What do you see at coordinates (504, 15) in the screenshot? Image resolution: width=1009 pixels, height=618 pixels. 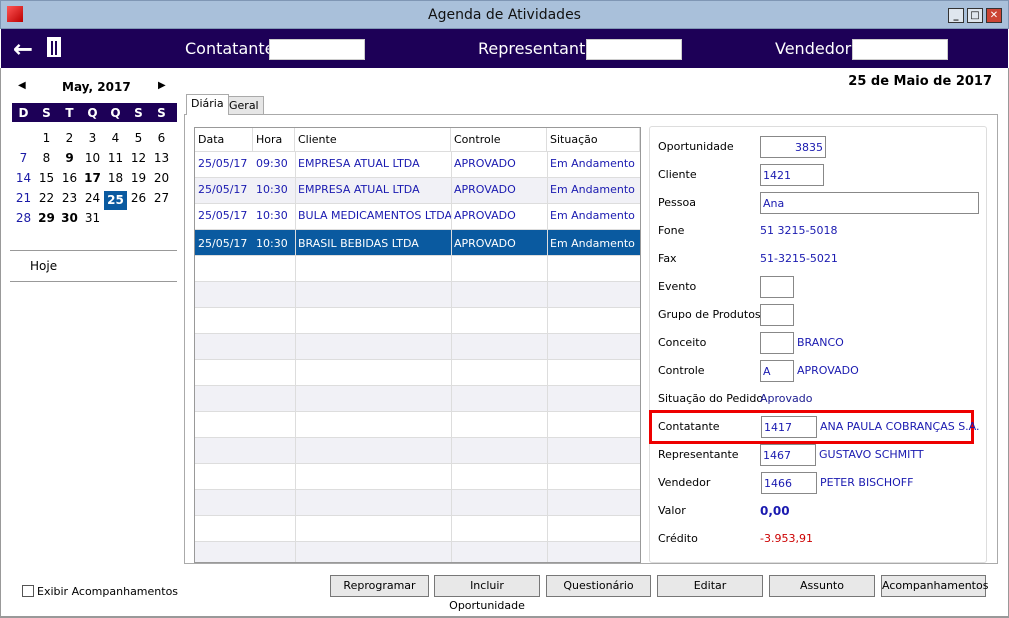 I see `window-title: Agenda de Atividades` at bounding box center [504, 15].